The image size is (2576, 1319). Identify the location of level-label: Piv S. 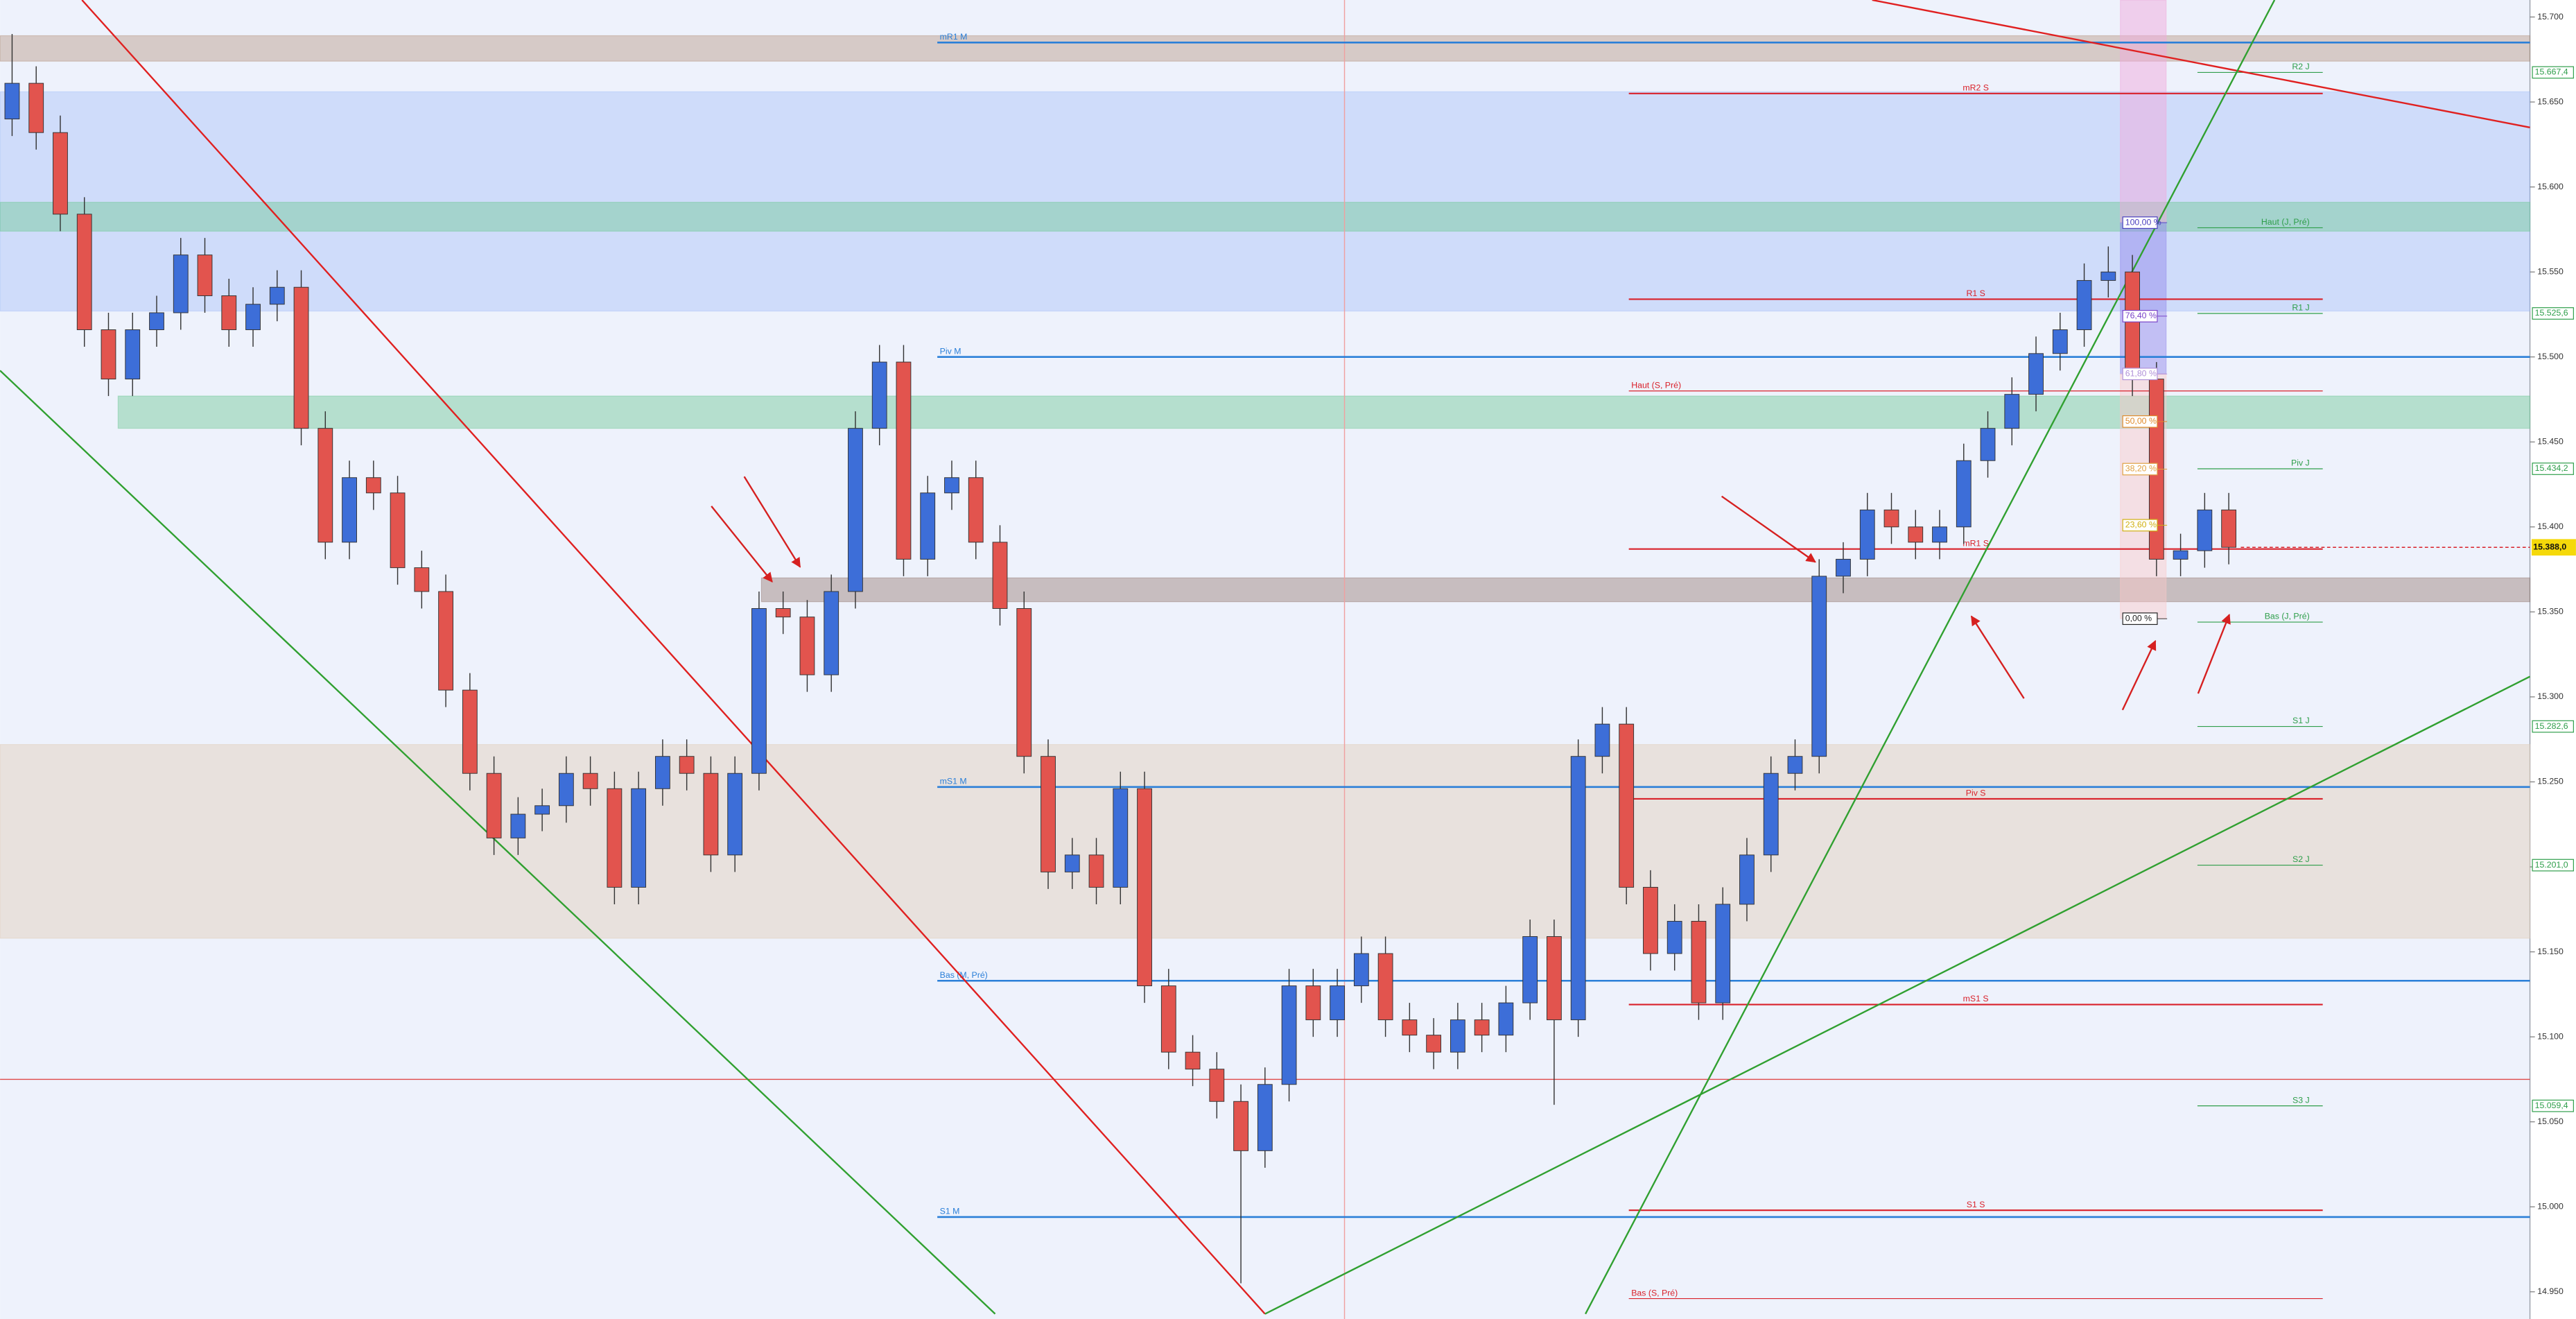
(1976, 793).